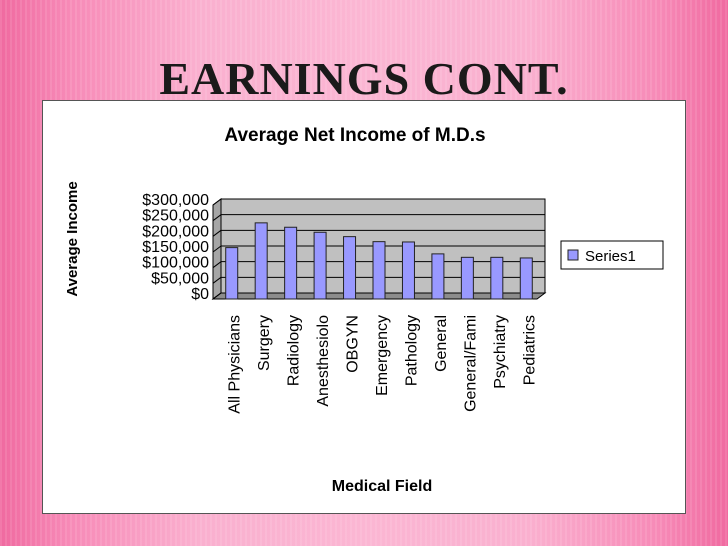 Image resolution: width=728 pixels, height=546 pixels. Describe the element at coordinates (235, 364) in the screenshot. I see `x-tick-label: All Physicians` at that location.